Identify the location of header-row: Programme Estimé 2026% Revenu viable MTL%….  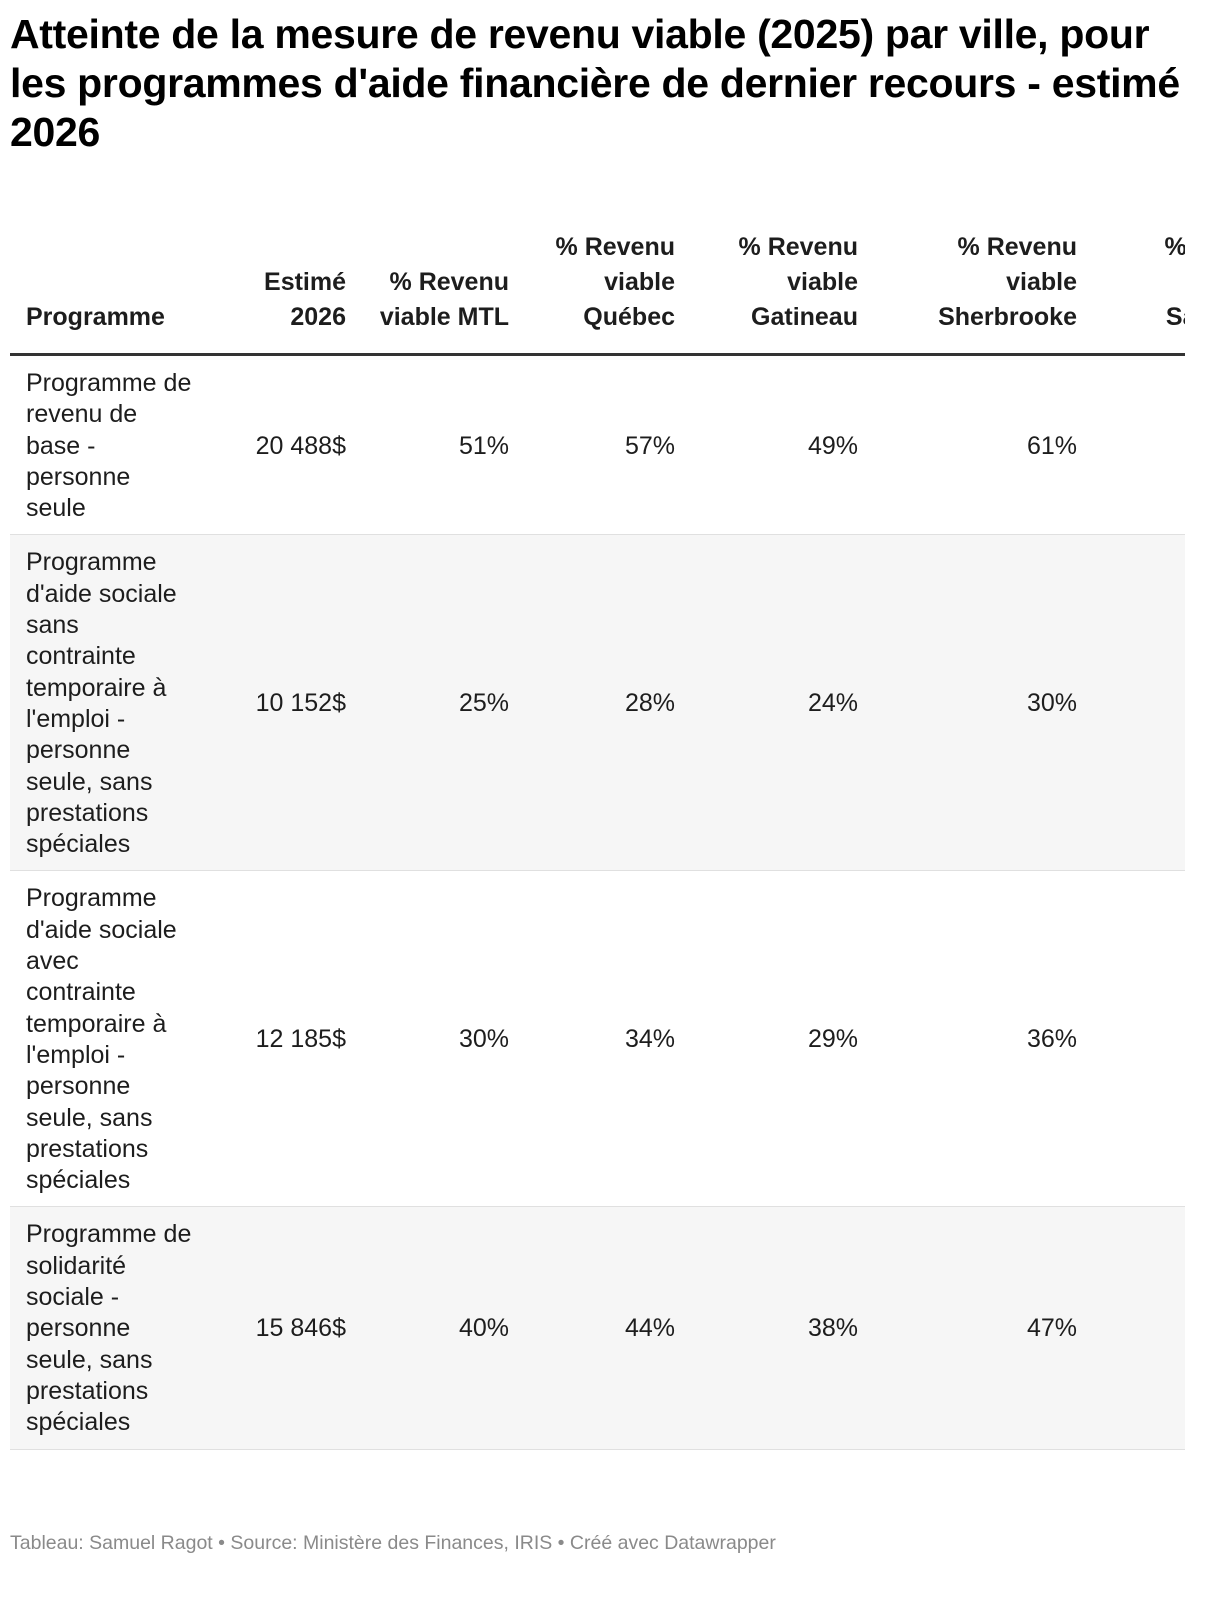
(597, 293).